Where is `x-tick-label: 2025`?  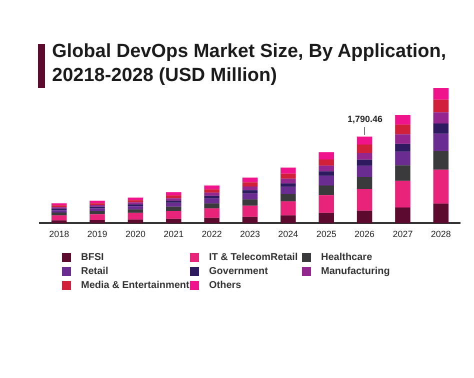
x-tick-label: 2025 is located at coordinates (326, 234).